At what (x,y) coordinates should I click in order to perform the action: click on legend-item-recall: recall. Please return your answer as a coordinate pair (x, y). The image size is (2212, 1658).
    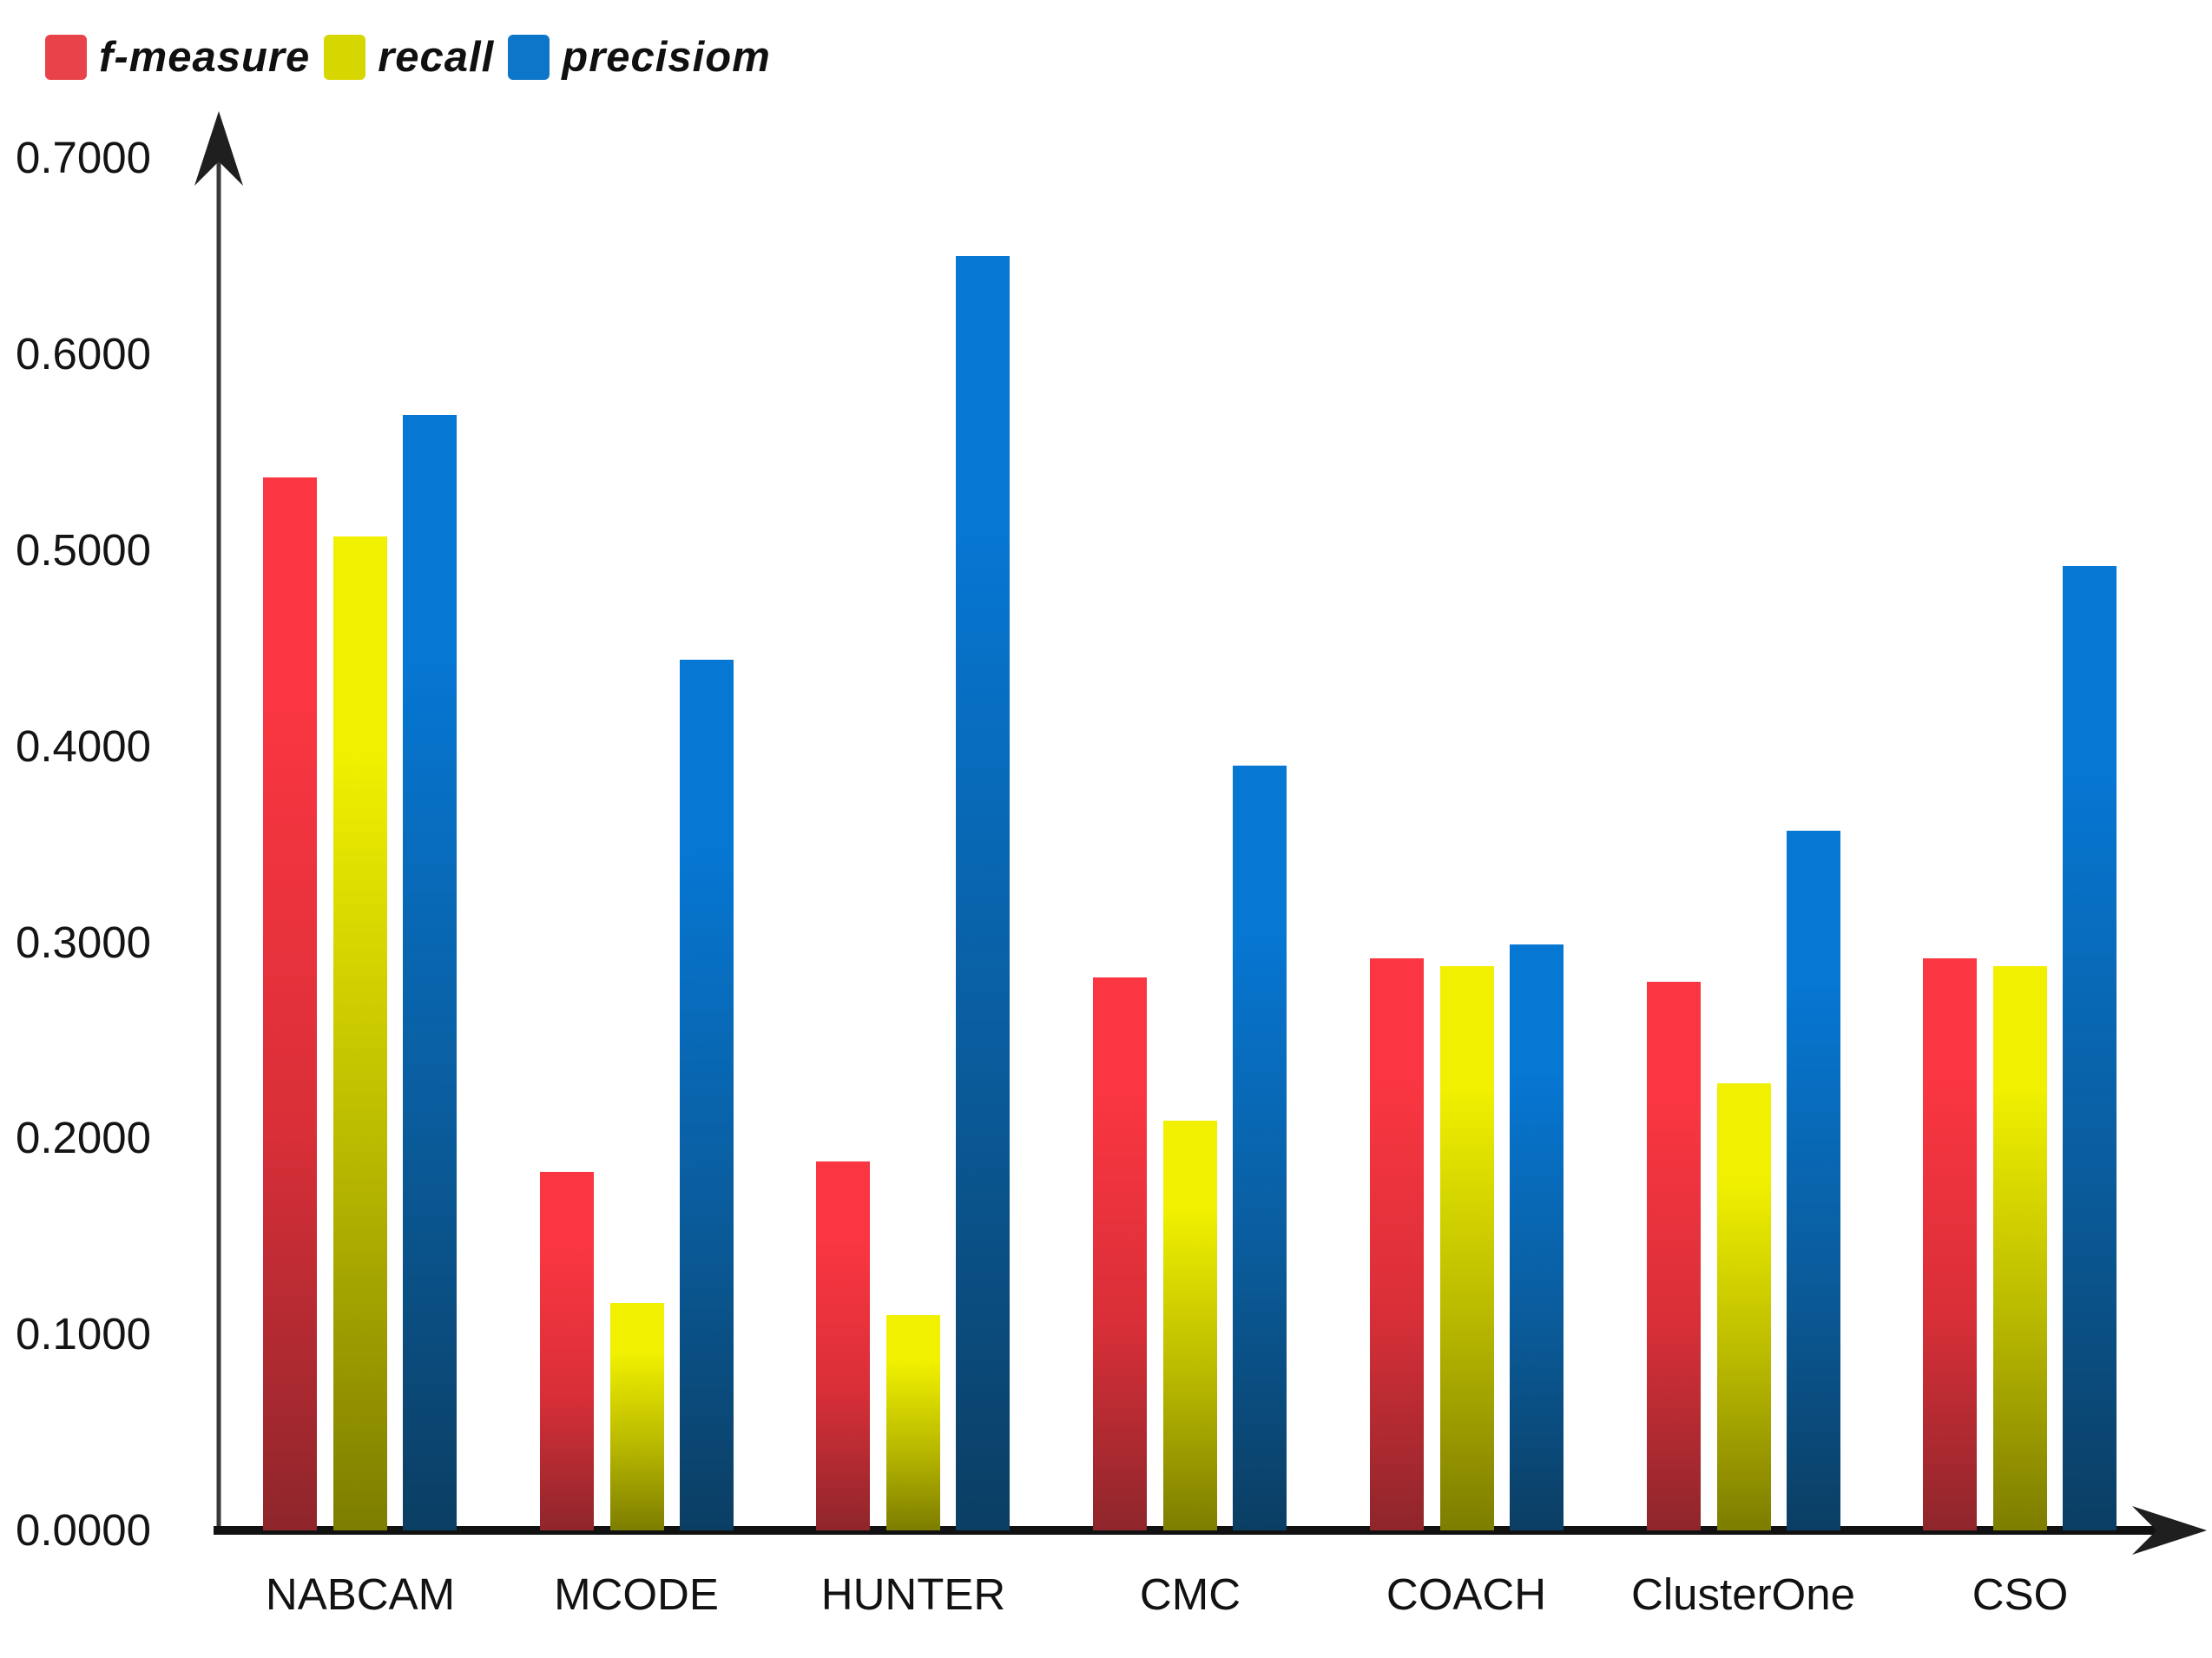
    Looking at the image, I should click on (409, 57).